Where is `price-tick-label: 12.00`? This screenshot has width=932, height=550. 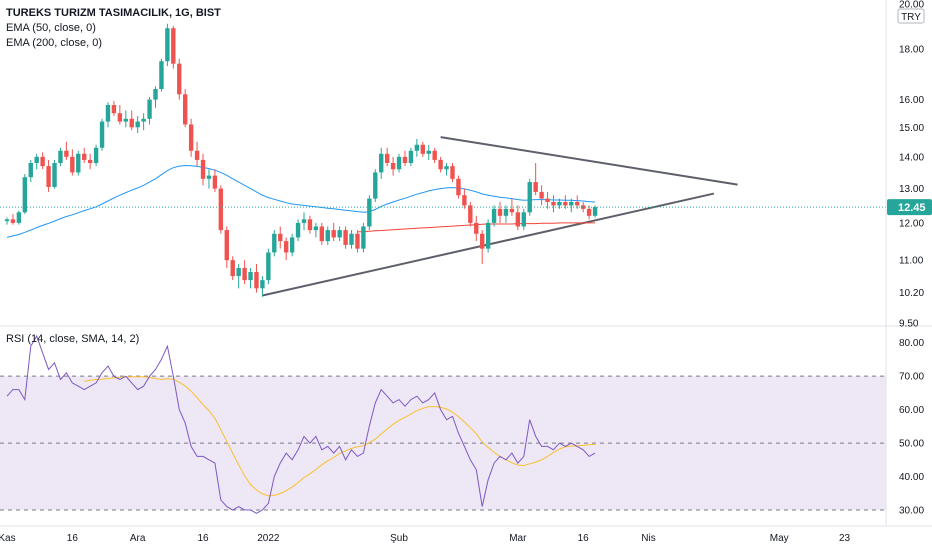
price-tick-label: 12.00 is located at coordinates (911, 223).